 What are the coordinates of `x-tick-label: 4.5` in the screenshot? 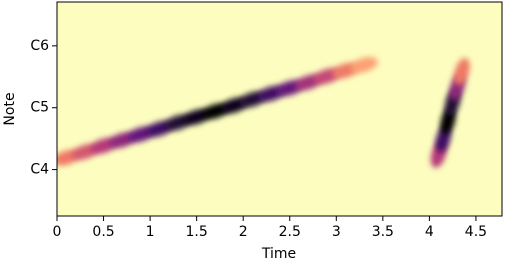 It's located at (476, 232).